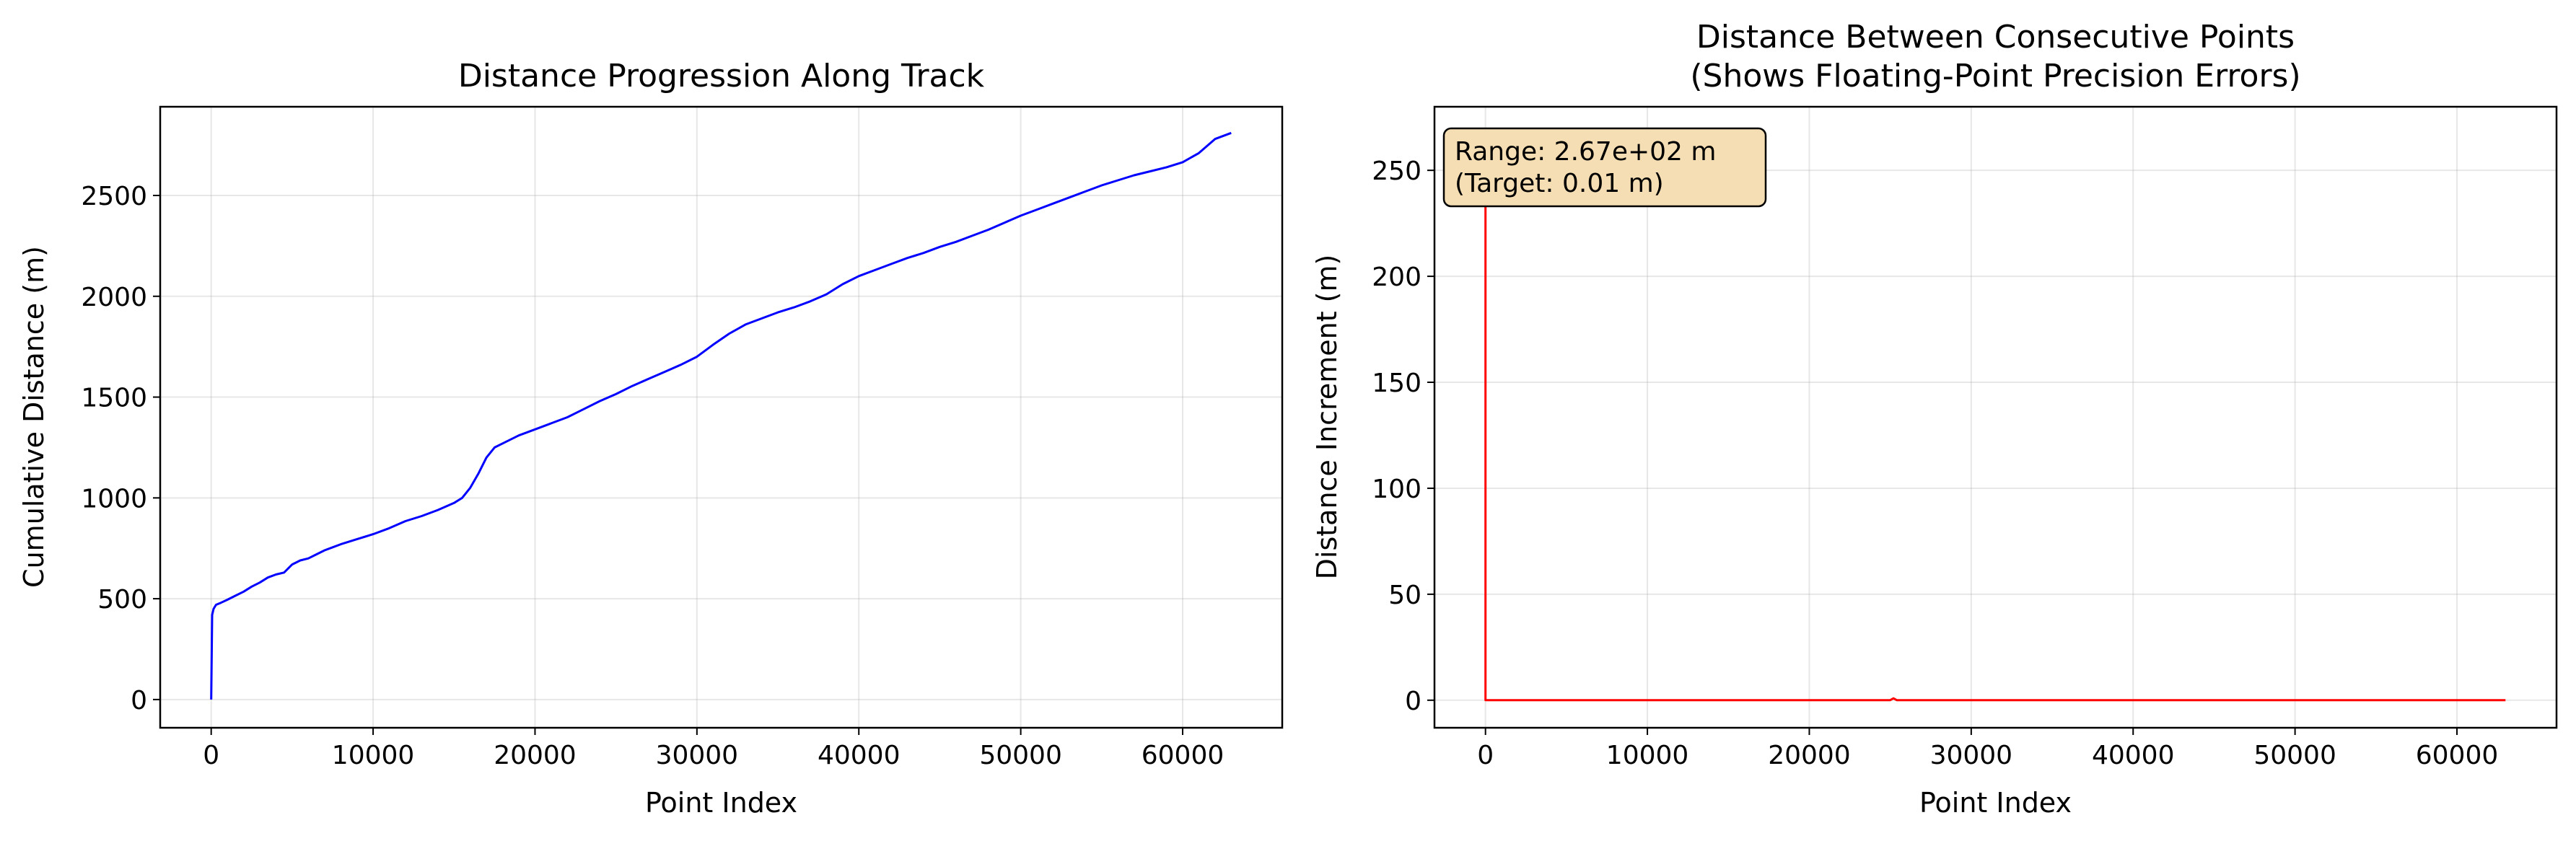  I want to click on right-x-axis-label: Point Index, so click(1995, 803).